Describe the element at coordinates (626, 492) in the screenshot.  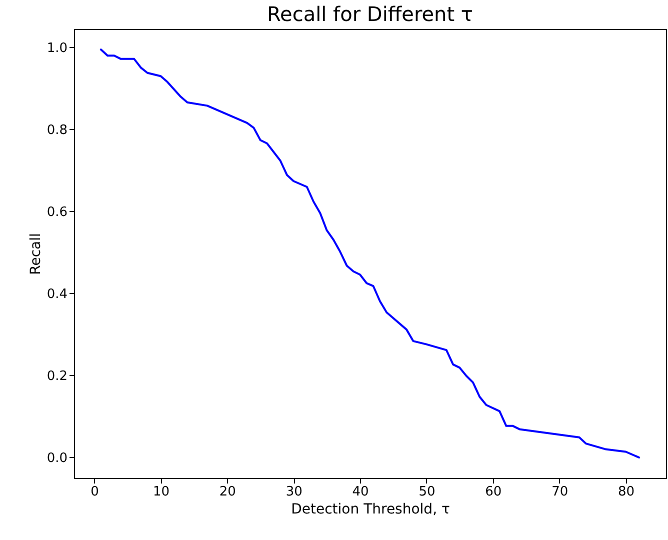
I see `x-tick-label: 80` at that location.